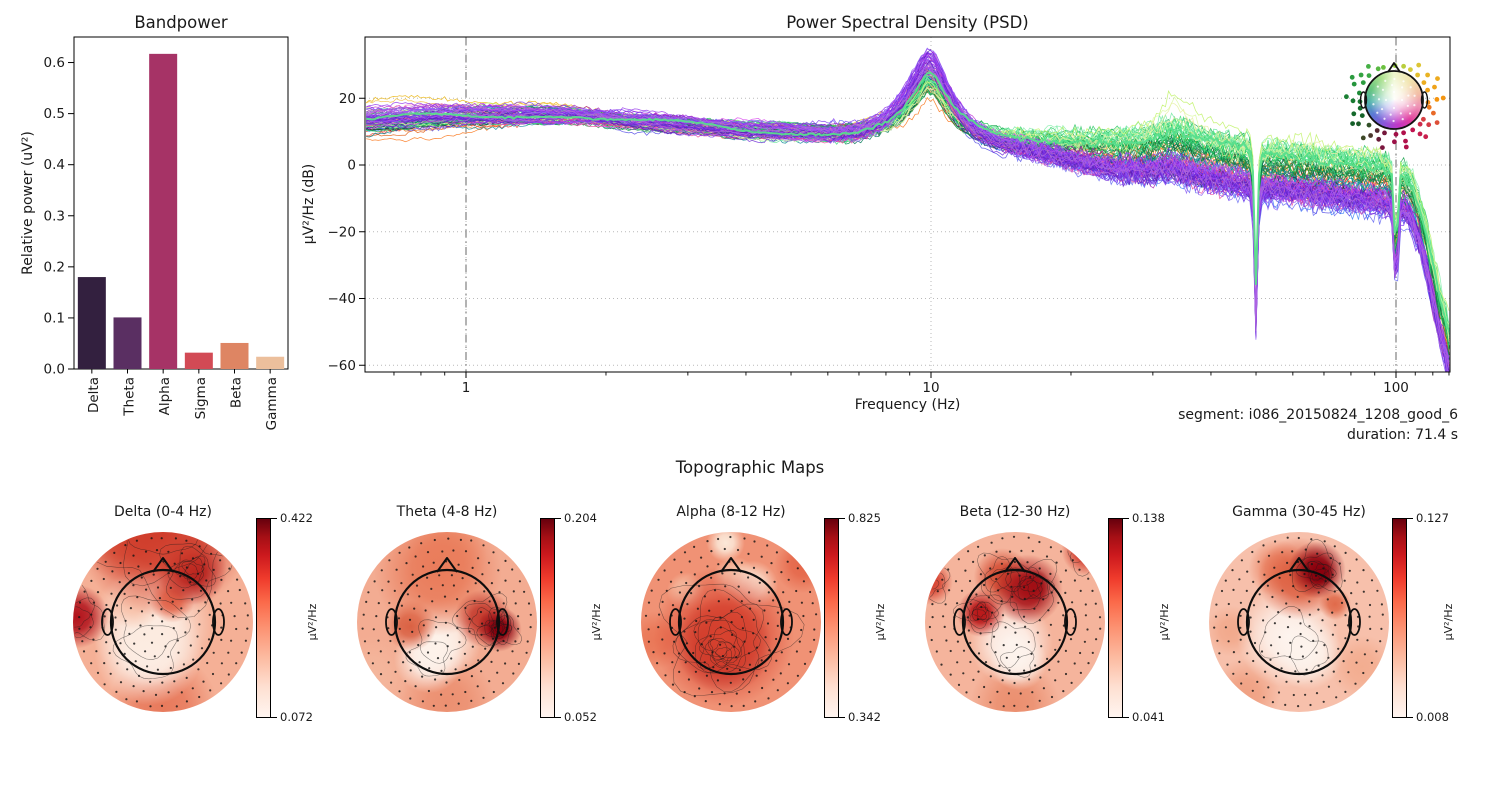 The width and height of the screenshot is (1500, 800). I want to click on svg-text: 0.5, so click(54, 114).